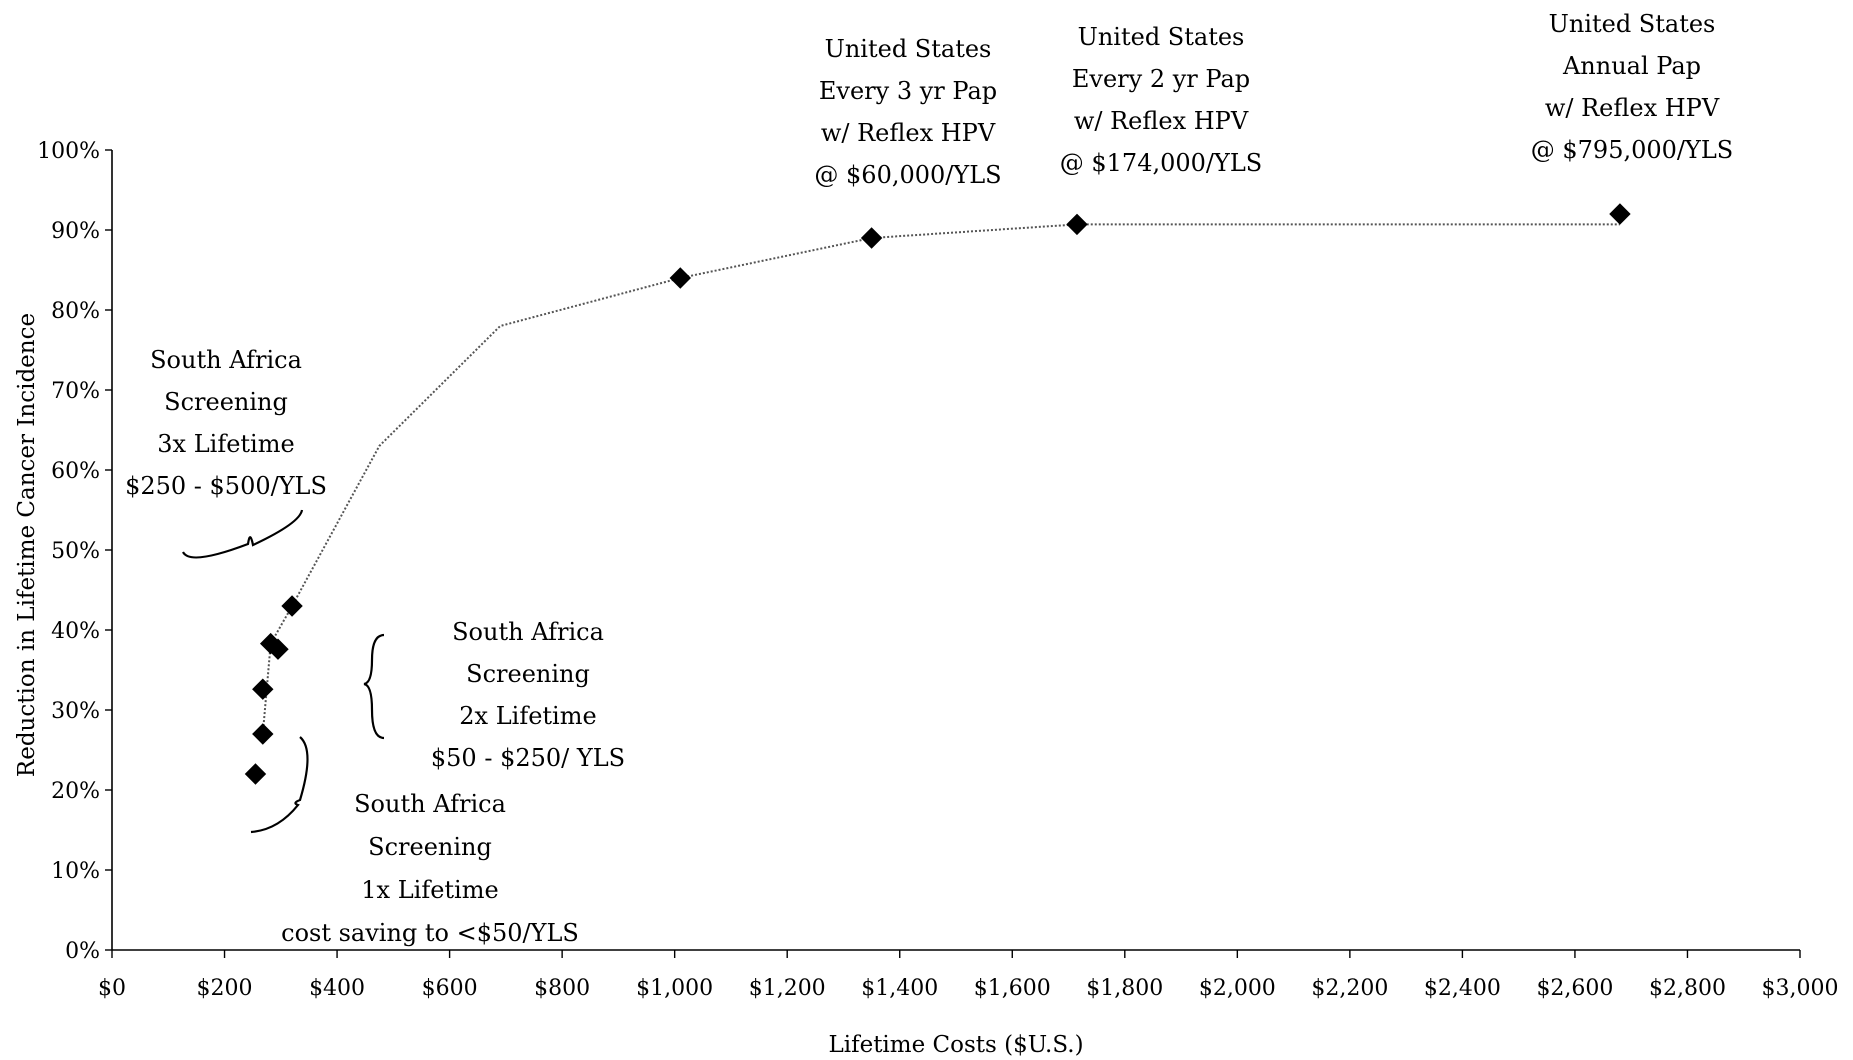 The height and width of the screenshot is (1060, 1853). Describe the element at coordinates (75, 471) in the screenshot. I see `y-tick-label: 60%` at that location.